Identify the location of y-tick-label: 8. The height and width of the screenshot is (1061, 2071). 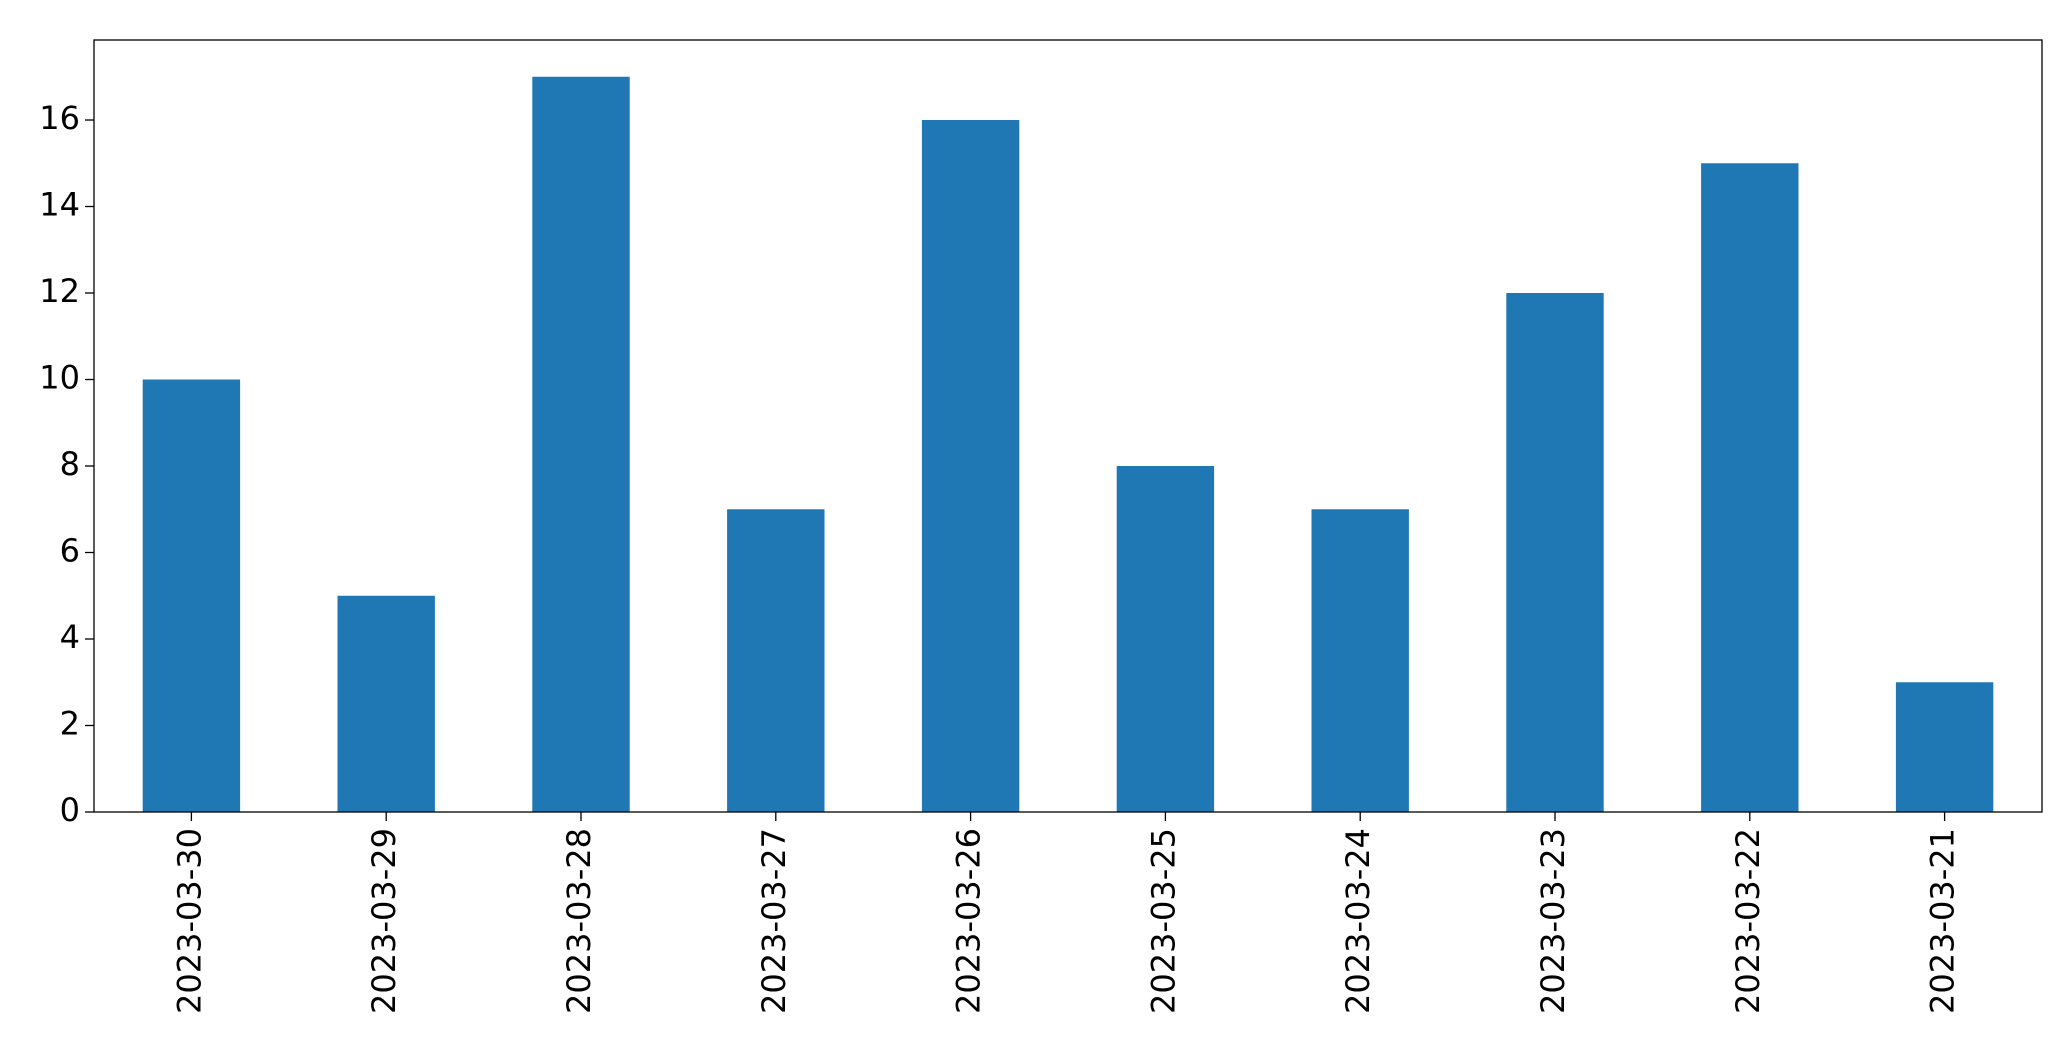
(70, 464).